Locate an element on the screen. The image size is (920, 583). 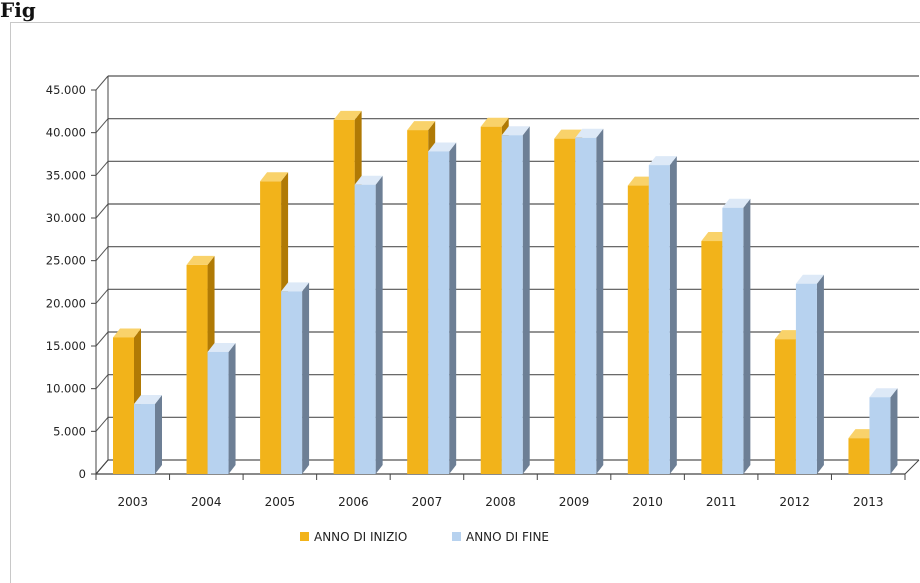
x-tick-label: 2009 is located at coordinates (574, 502).